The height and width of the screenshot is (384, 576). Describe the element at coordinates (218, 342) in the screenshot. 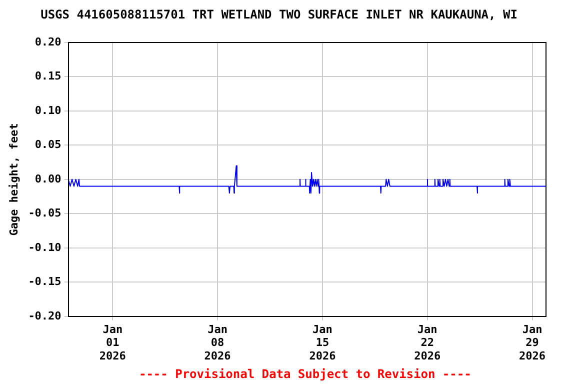

I see `x-tick-label: Jan 08 2026` at that location.